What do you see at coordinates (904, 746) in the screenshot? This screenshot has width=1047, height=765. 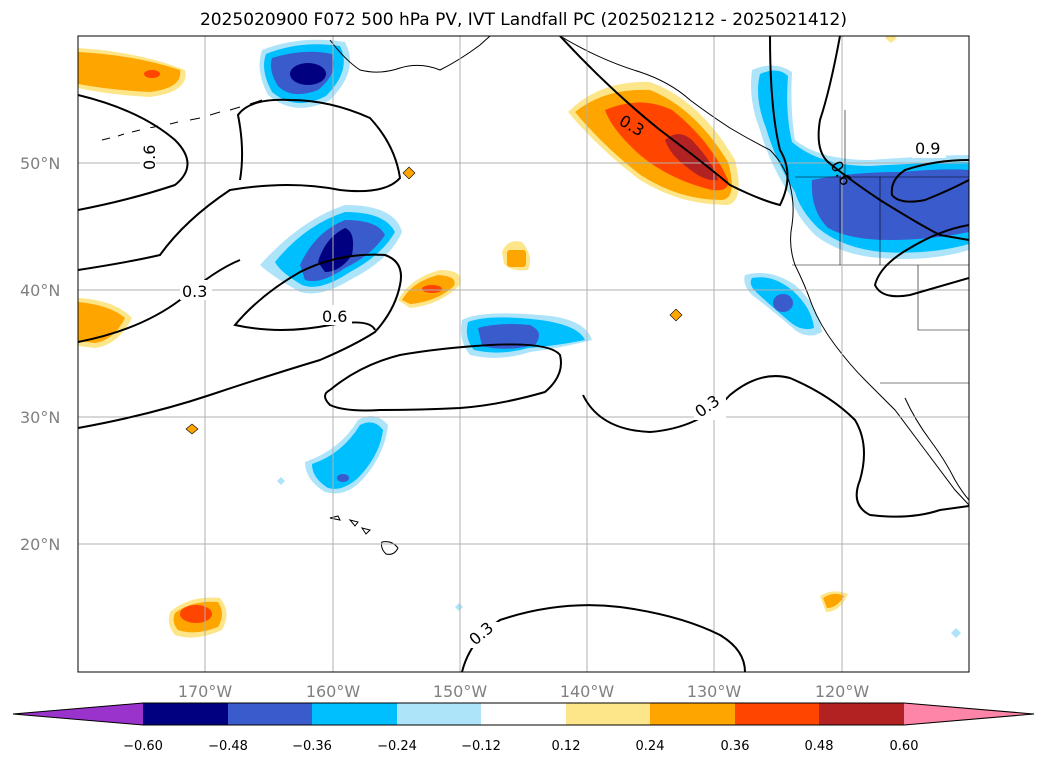 I see `colorbar-tick: 0.60` at bounding box center [904, 746].